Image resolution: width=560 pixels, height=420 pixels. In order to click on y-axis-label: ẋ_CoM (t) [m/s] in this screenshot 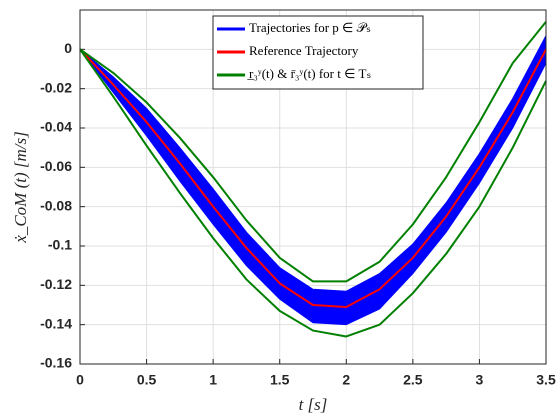, I will do `click(20, 187)`.